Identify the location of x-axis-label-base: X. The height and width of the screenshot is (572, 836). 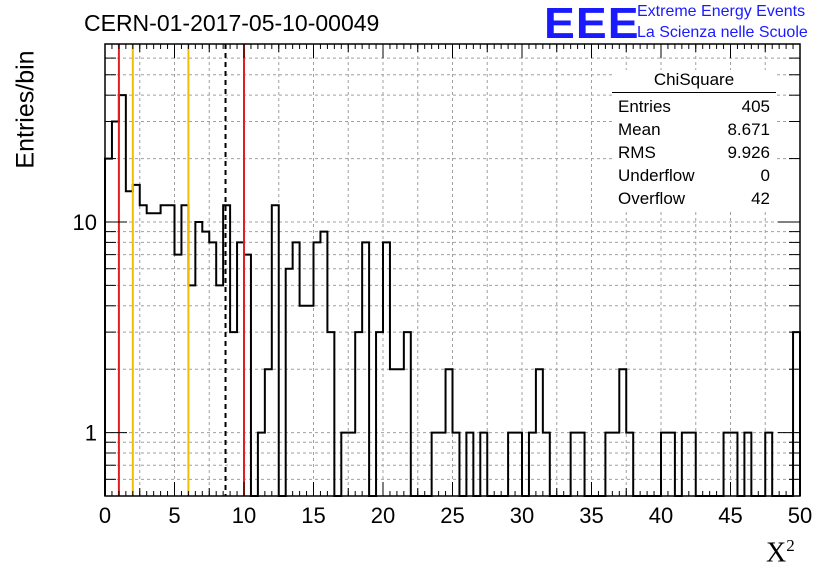
(776, 553).